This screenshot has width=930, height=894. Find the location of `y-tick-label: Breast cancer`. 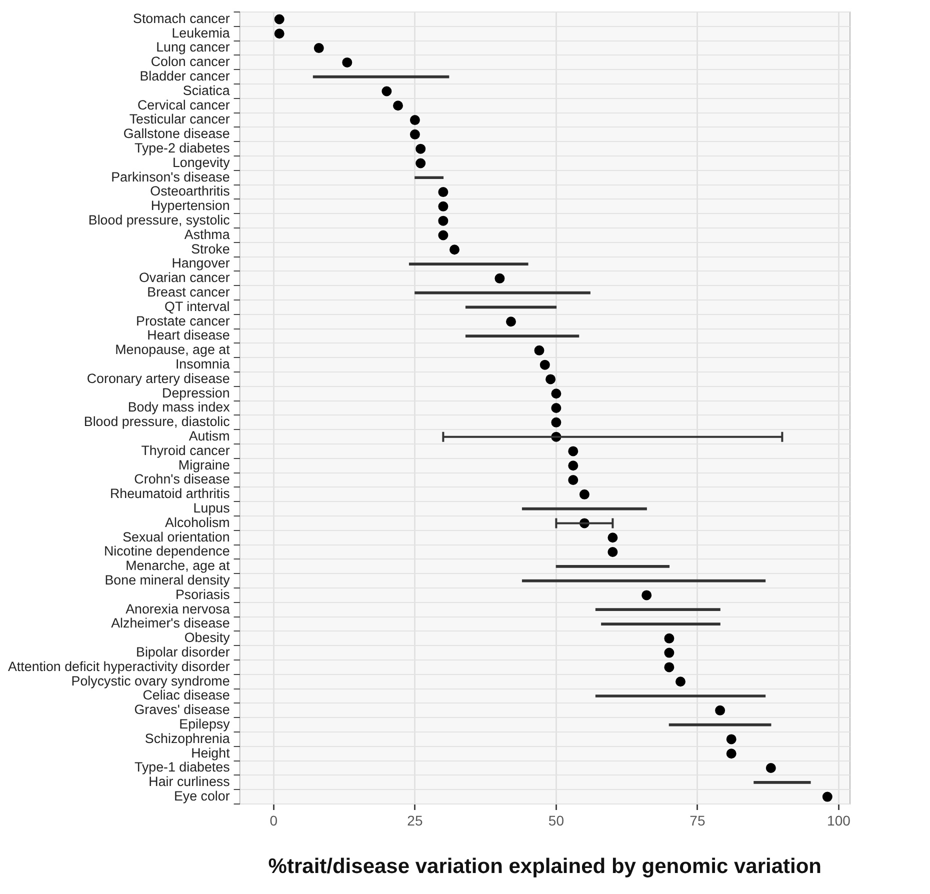

y-tick-label: Breast cancer is located at coordinates (188, 292).